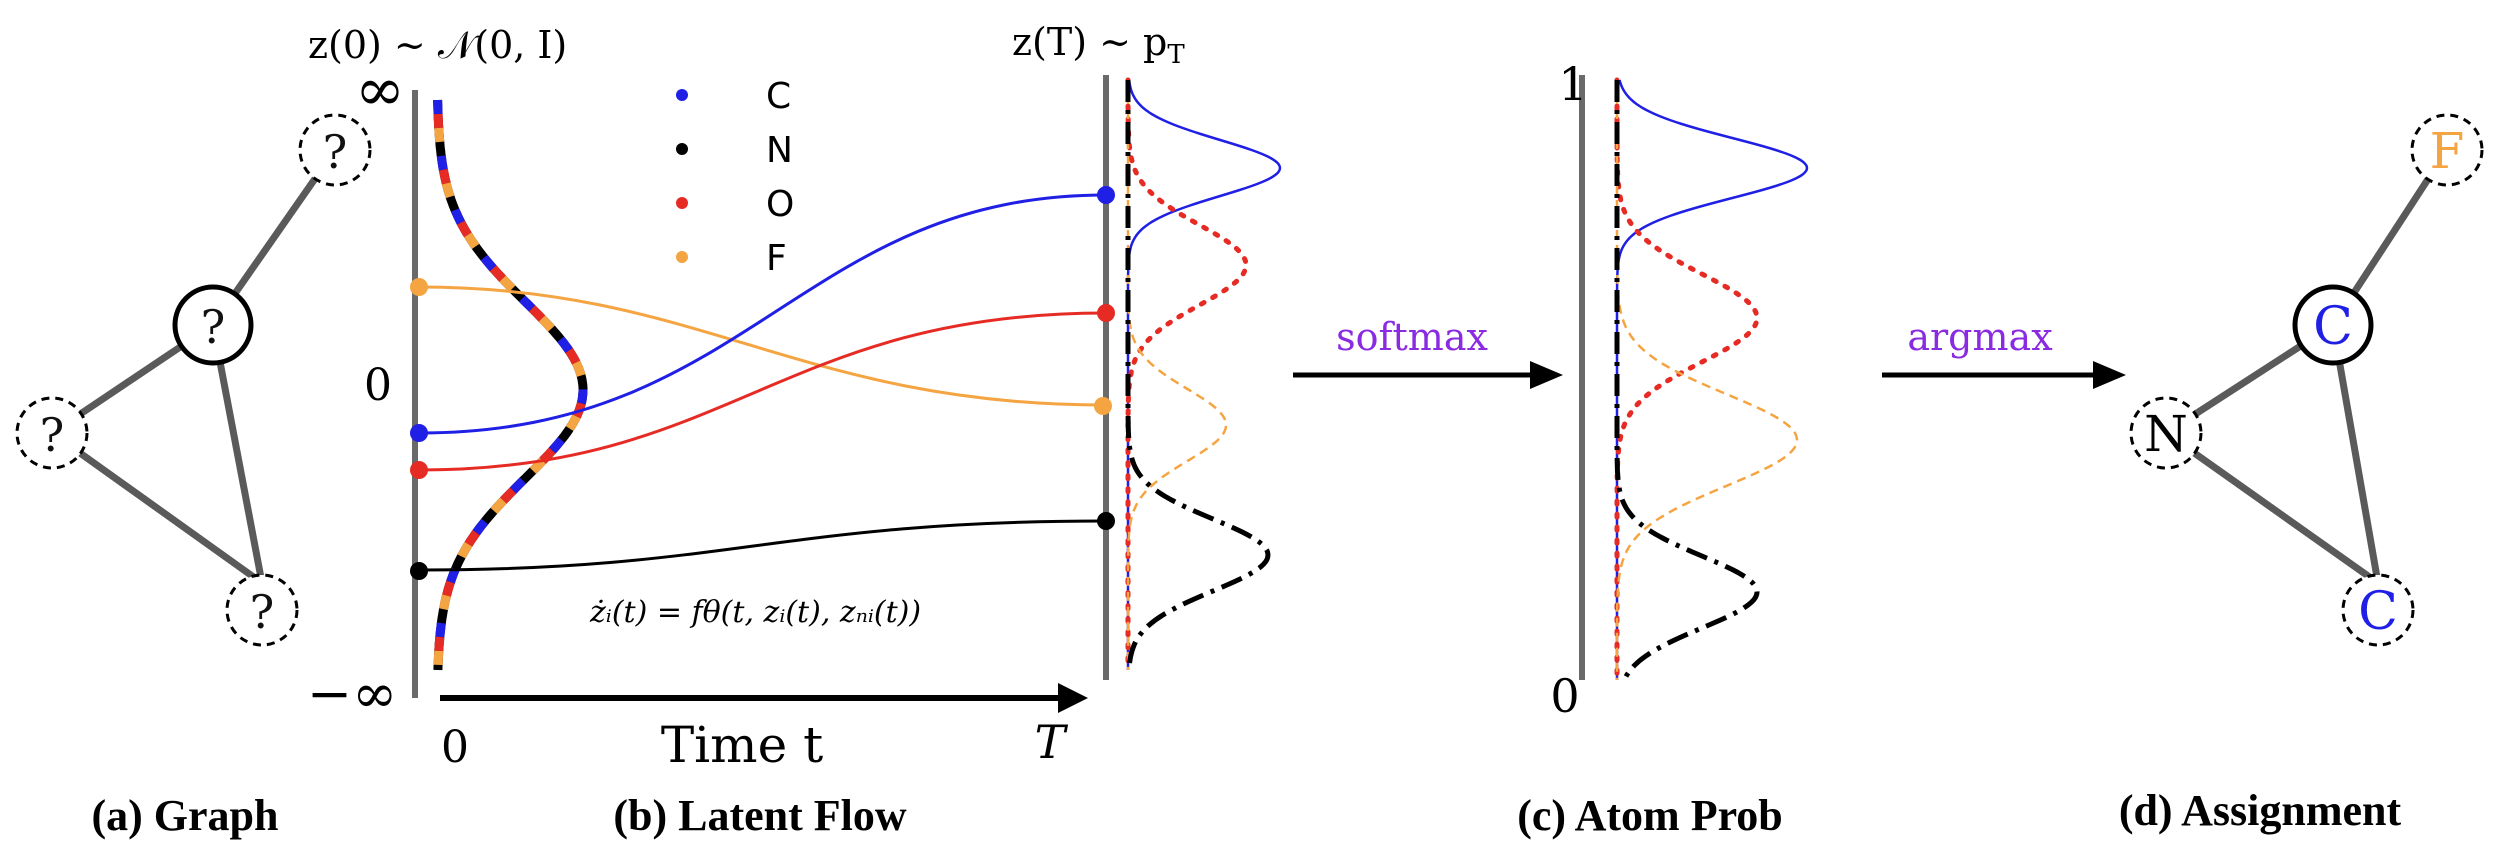 This screenshot has height=864, width=2496. What do you see at coordinates (1052, 742) in the screenshot?
I see `label-time-T: T` at bounding box center [1052, 742].